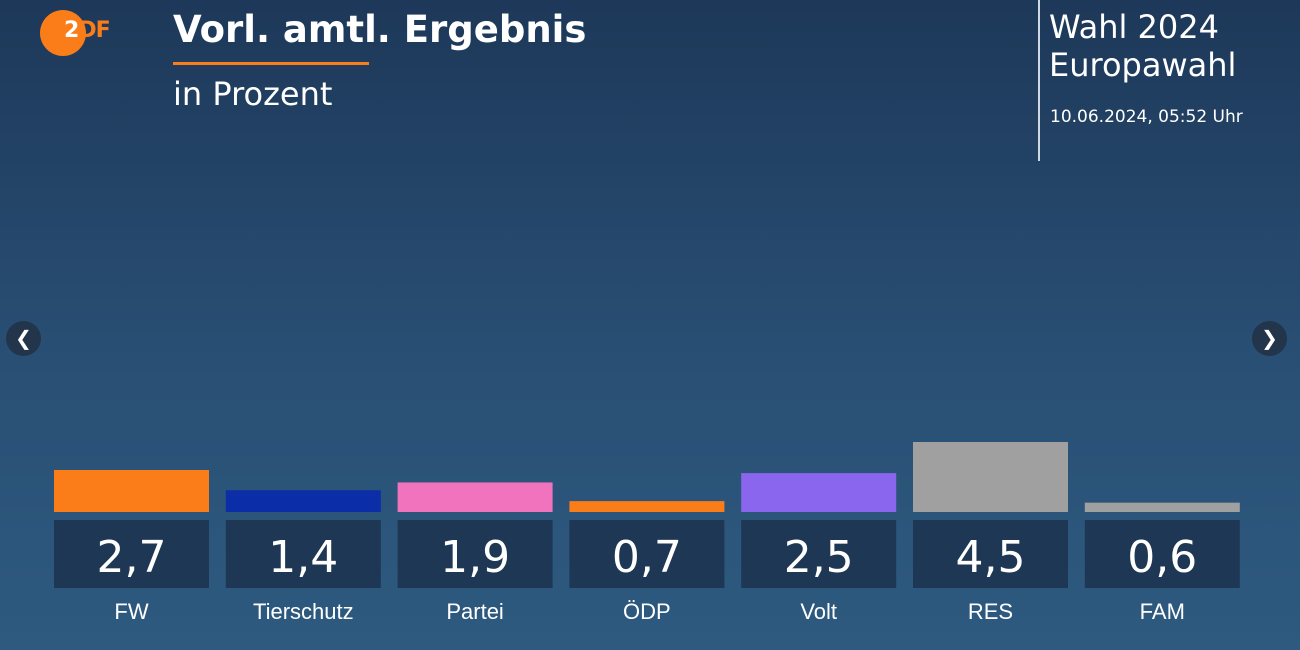 The height and width of the screenshot is (650, 1300). What do you see at coordinates (380, 29) in the screenshot?
I see `chart-title: Vorl. amtl. Ergebnis` at bounding box center [380, 29].